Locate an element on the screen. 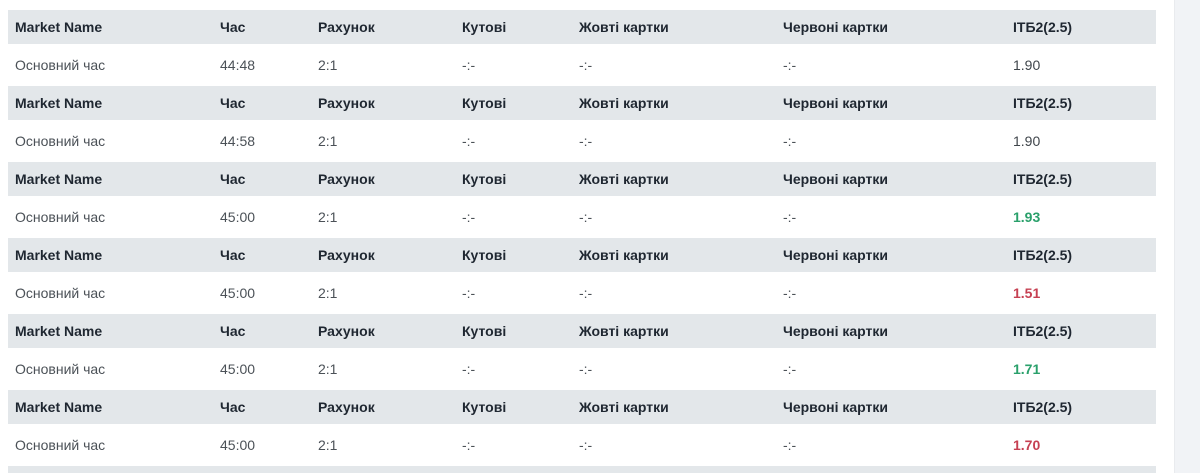 The width and height of the screenshot is (1200, 473). odds-value: 1.51 is located at coordinates (1027, 293).